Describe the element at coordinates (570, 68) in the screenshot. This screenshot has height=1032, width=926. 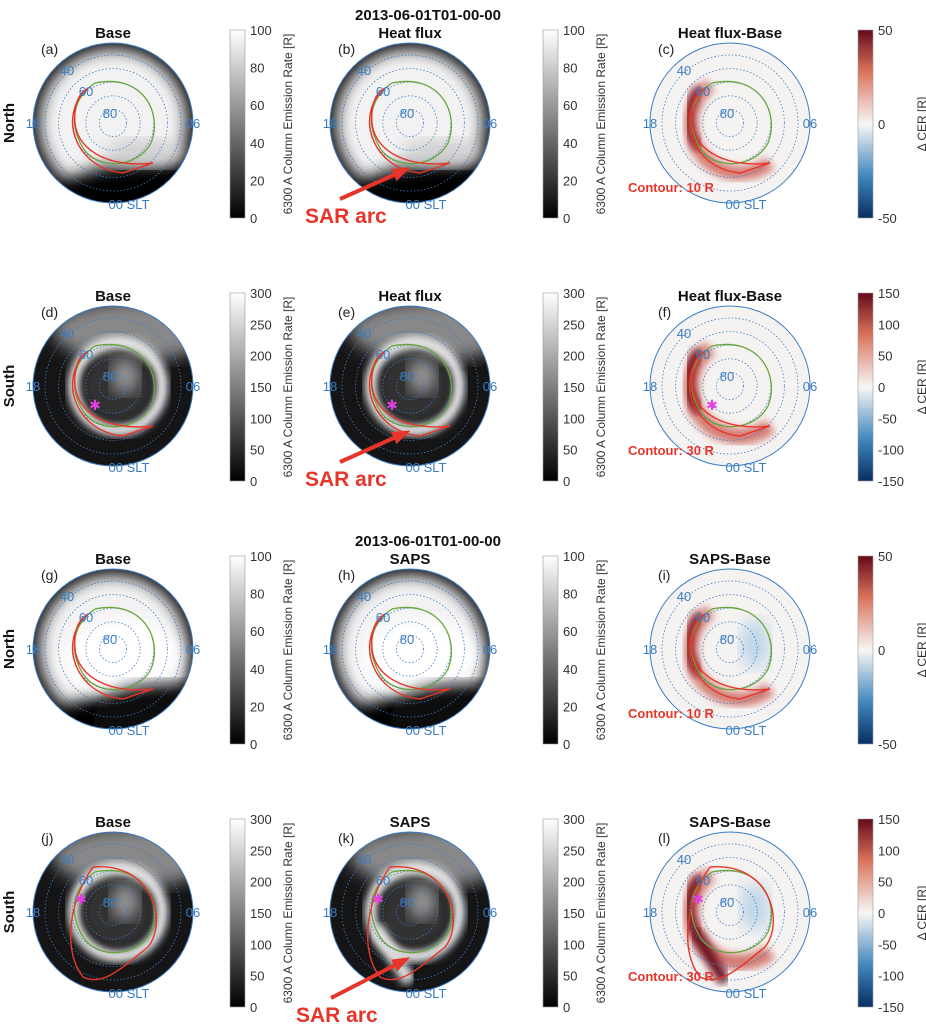
I see `colorbar-tick-label: 80` at that location.